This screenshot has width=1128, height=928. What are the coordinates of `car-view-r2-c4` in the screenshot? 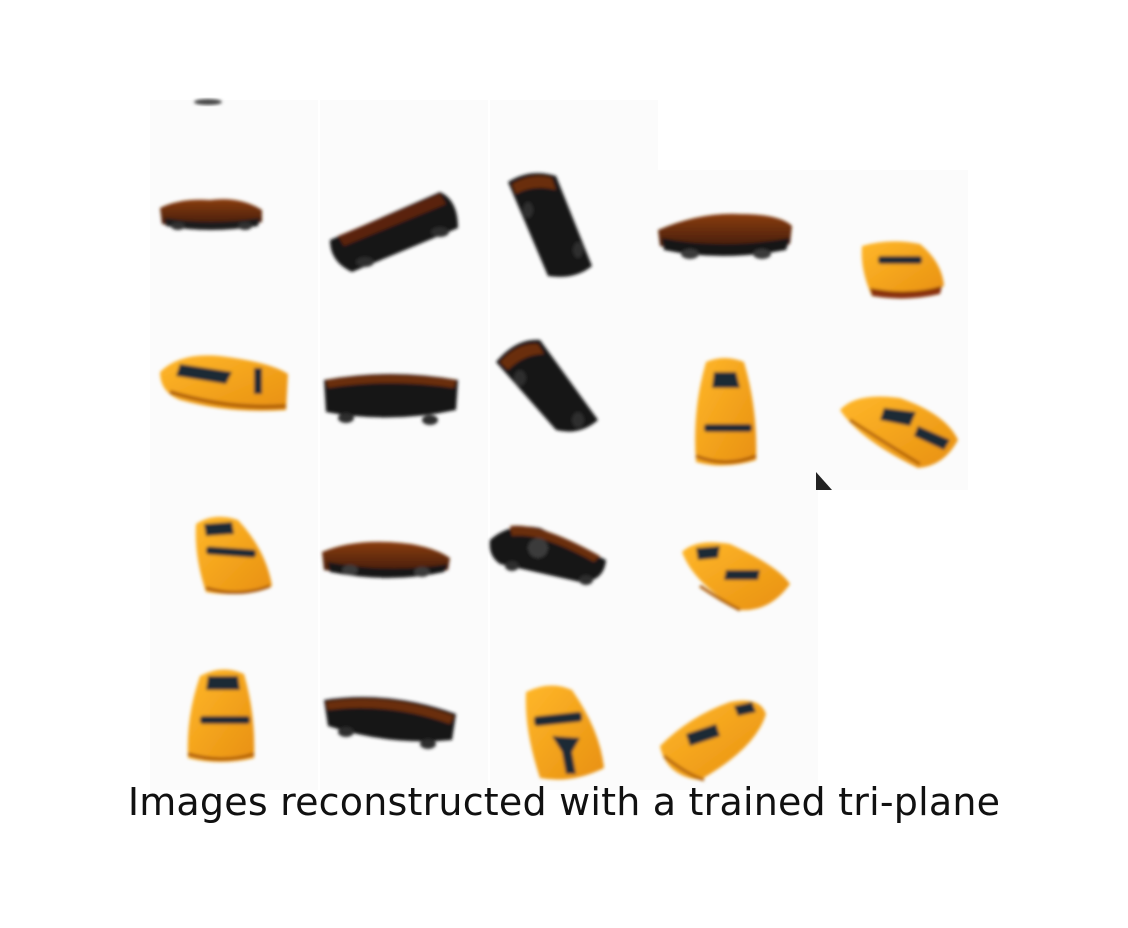 It's located at (725, 412).